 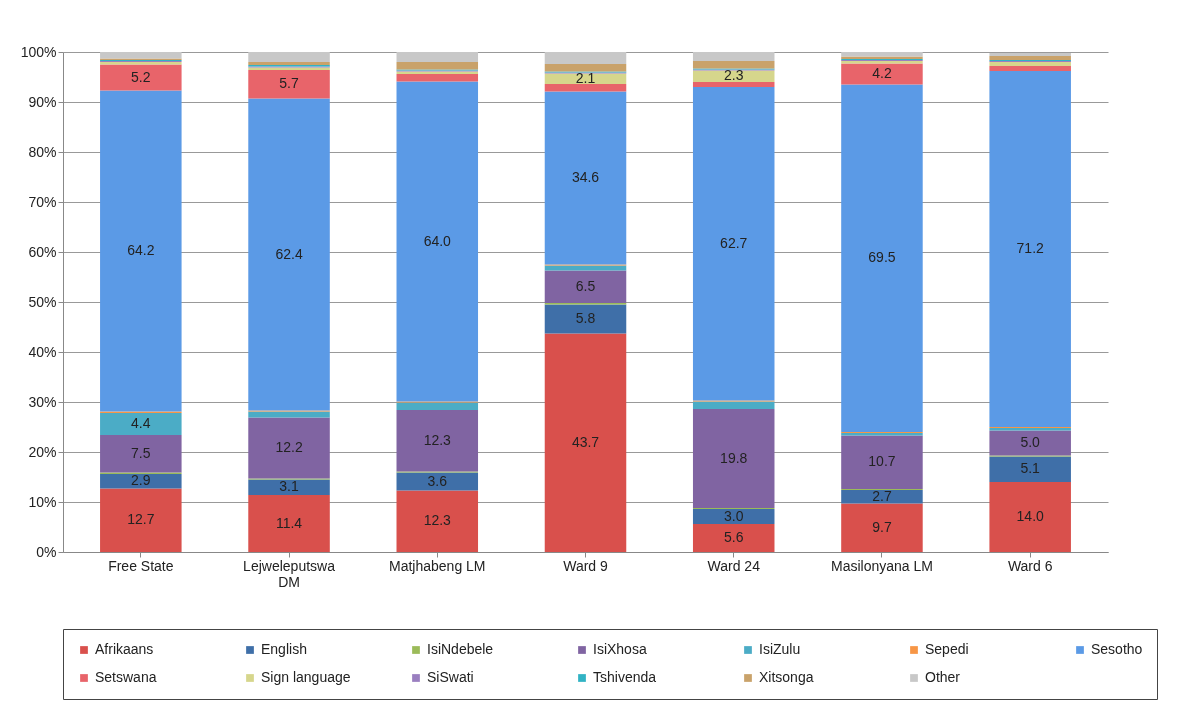 What do you see at coordinates (284, 649) in the screenshot?
I see `legend-label: English` at bounding box center [284, 649].